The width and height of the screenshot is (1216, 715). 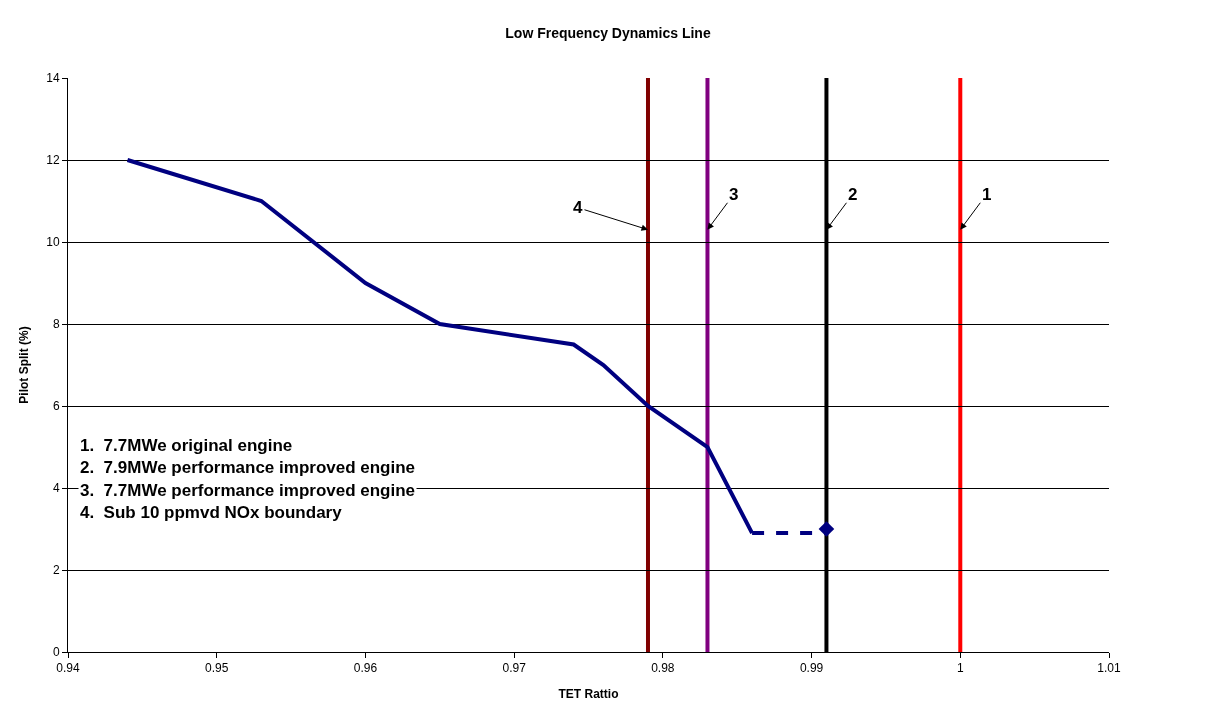 I want to click on y-tick-label: 6, so click(x=56, y=406).